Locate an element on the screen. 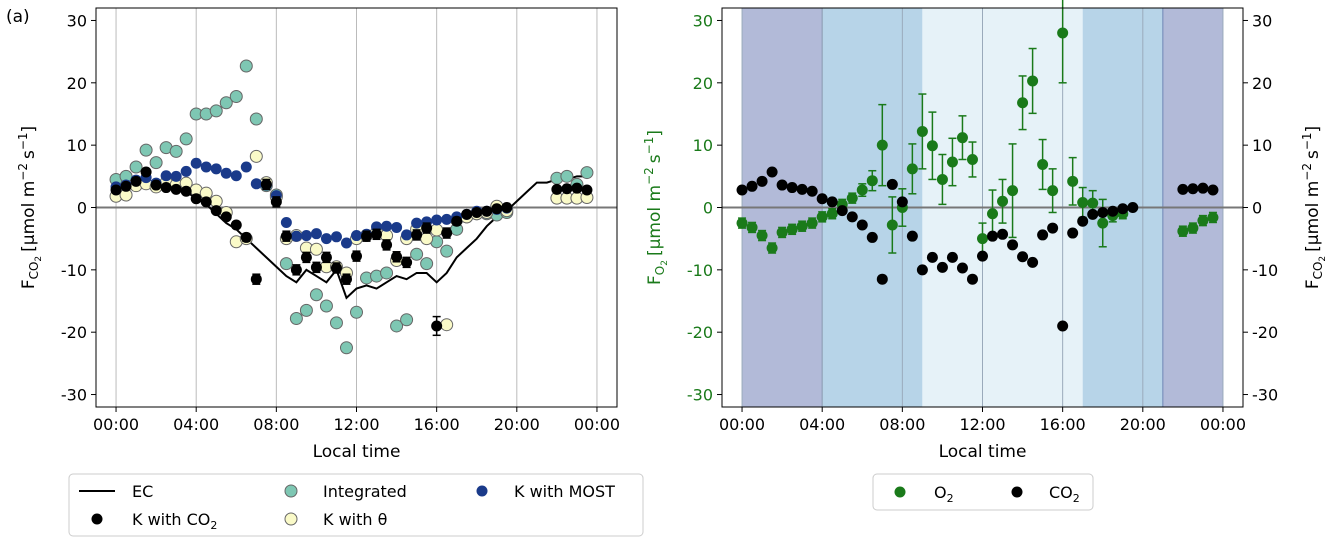 The height and width of the screenshot is (539, 1333). x-tick-label: 08:00 is located at coordinates (902, 424).